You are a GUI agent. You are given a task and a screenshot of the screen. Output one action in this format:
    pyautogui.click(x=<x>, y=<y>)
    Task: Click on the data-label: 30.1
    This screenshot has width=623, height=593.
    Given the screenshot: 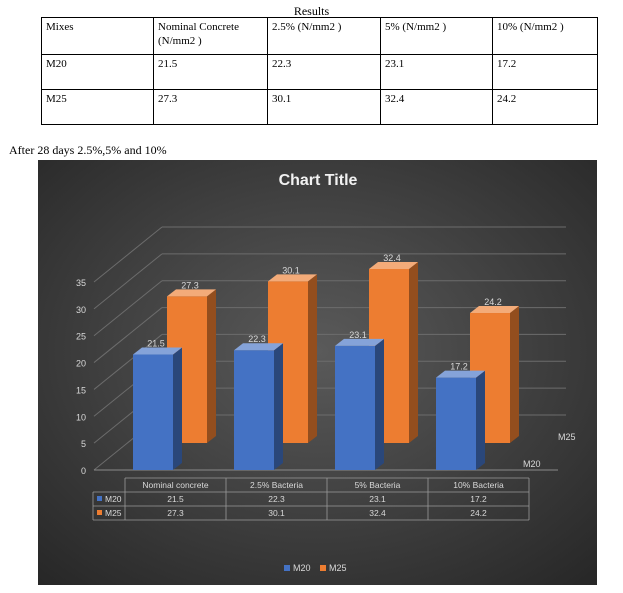 What is the action you would take?
    pyautogui.click(x=291, y=270)
    